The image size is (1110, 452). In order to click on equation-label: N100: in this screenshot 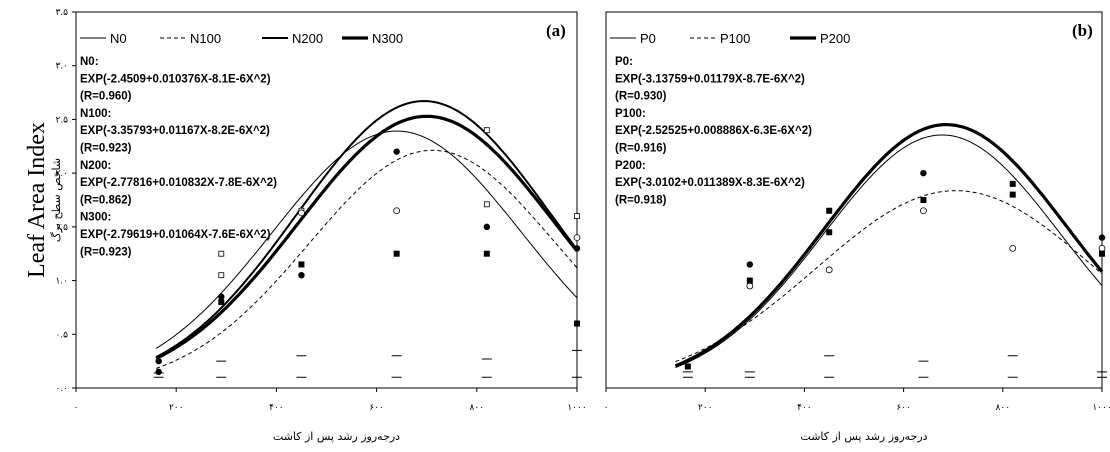, I will do `click(95, 114)`.